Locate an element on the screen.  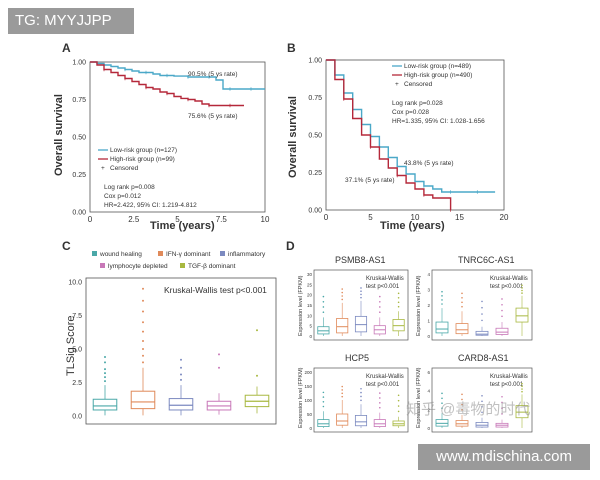
panel-d-subplot-title: TNRC6C-AS1 is located at coordinates (486, 260).